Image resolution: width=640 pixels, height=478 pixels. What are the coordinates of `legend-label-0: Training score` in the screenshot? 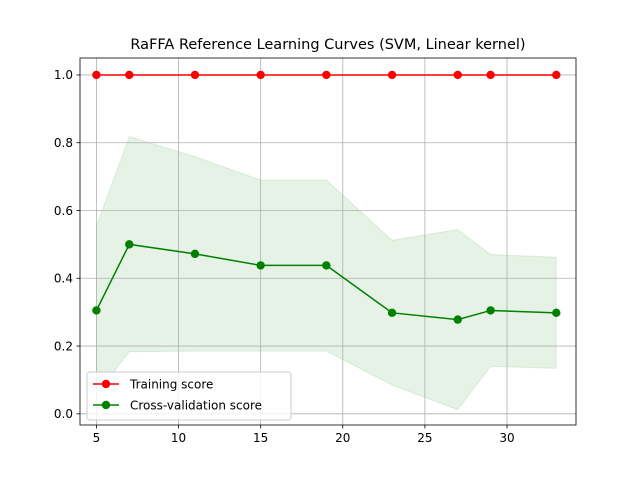 It's located at (171, 384).